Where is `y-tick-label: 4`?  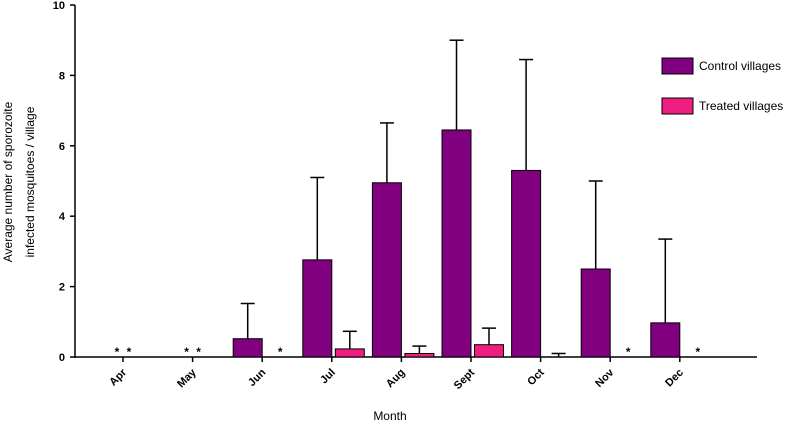 y-tick-label: 4 is located at coordinates (62, 217).